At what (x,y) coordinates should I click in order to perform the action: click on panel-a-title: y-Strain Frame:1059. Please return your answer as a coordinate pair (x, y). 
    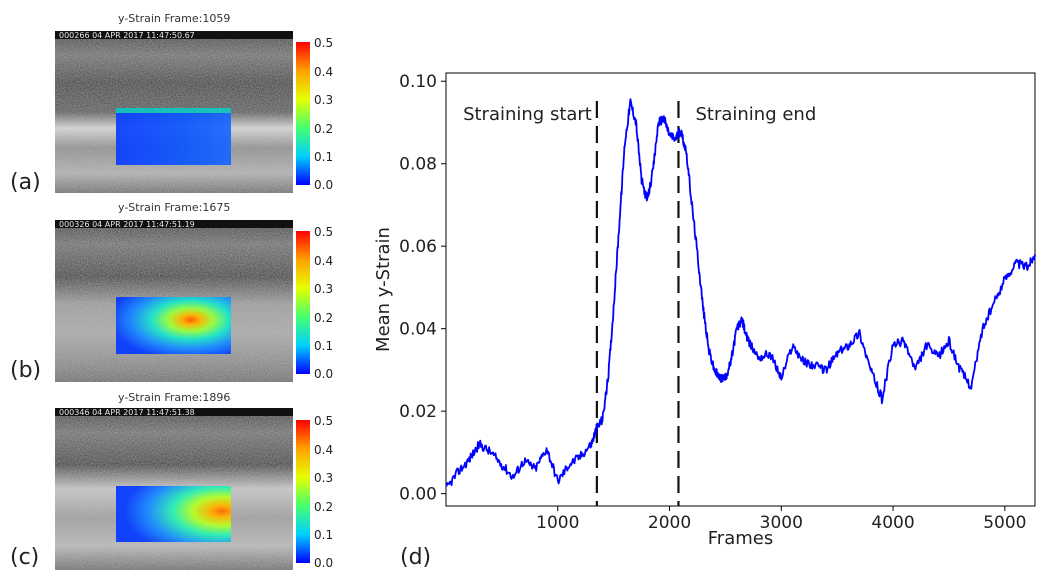
    Looking at the image, I should click on (174, 18).